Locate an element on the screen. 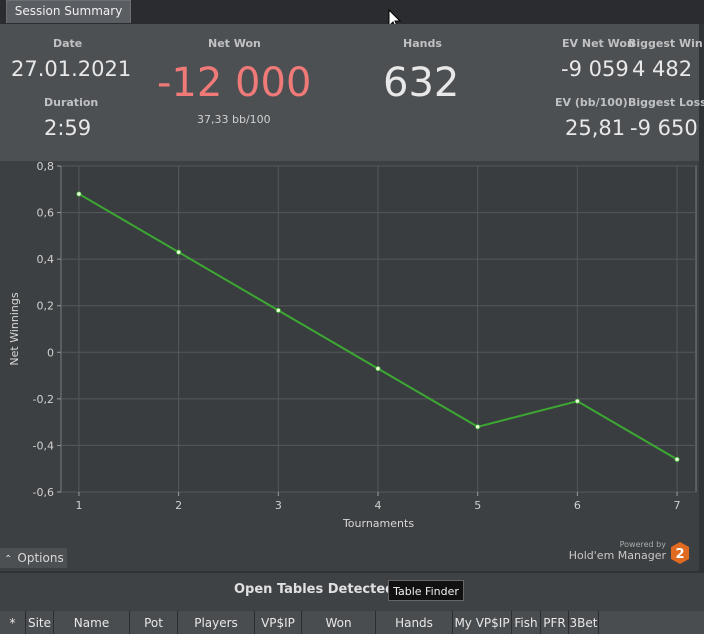 The width and height of the screenshot is (704, 634). x-tick-label: 4 is located at coordinates (378, 505).